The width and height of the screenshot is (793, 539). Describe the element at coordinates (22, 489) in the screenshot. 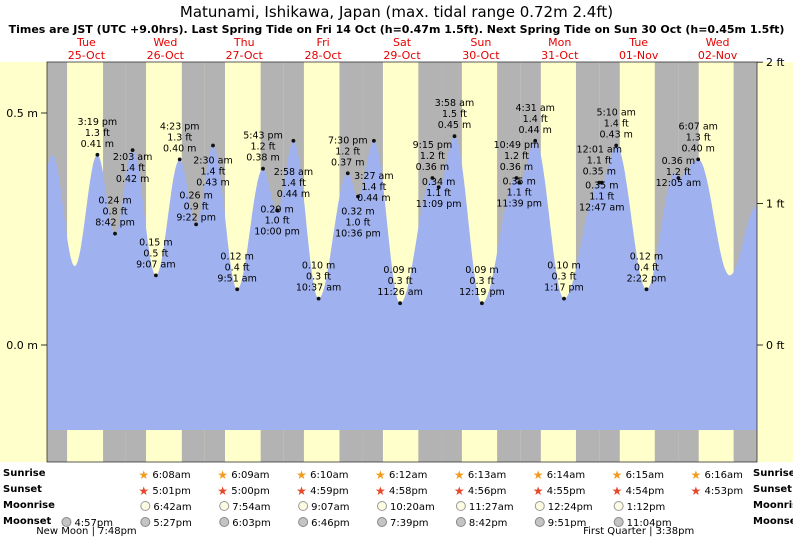

I see `sunset-row-label-left: Sunset` at that location.